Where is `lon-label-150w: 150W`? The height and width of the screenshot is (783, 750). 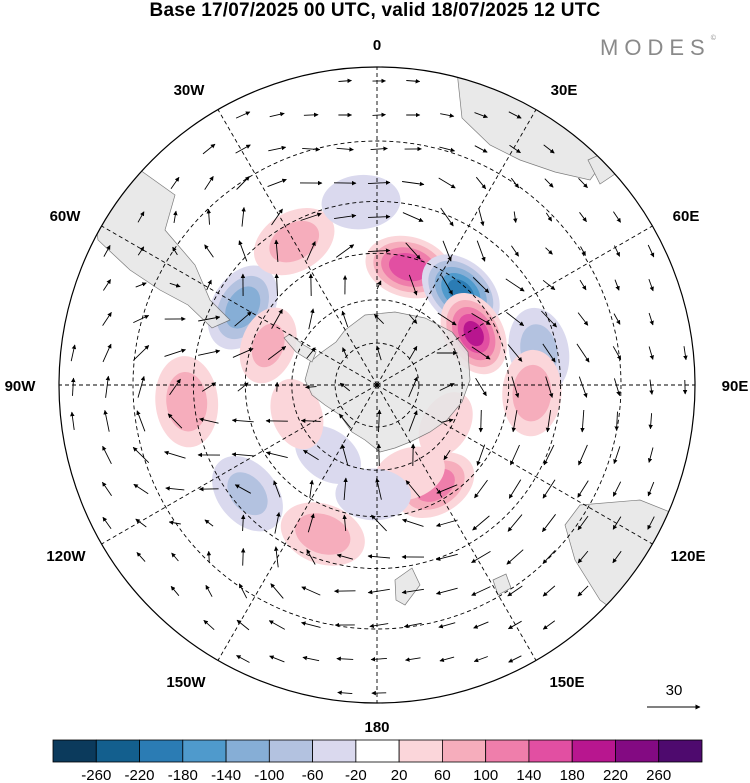
lon-label-150w: 150W is located at coordinates (186, 682).